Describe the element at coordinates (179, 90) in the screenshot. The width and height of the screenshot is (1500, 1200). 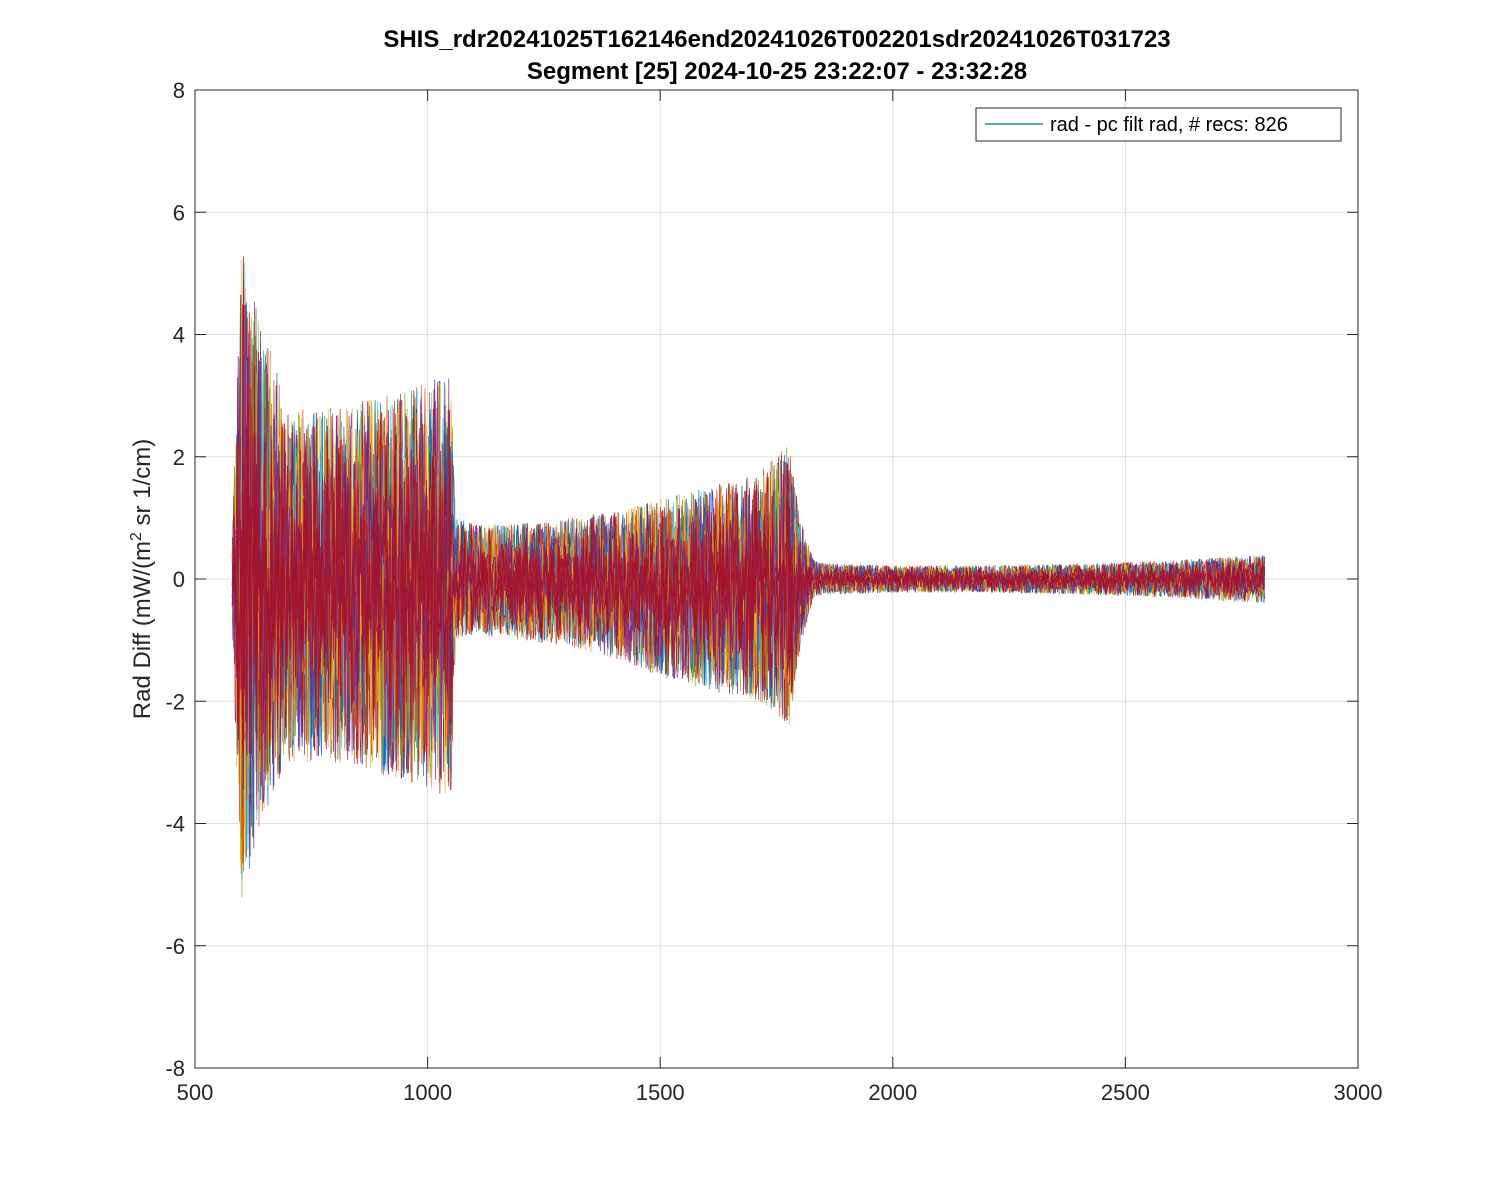
I see `y-tick-label: 8` at that location.